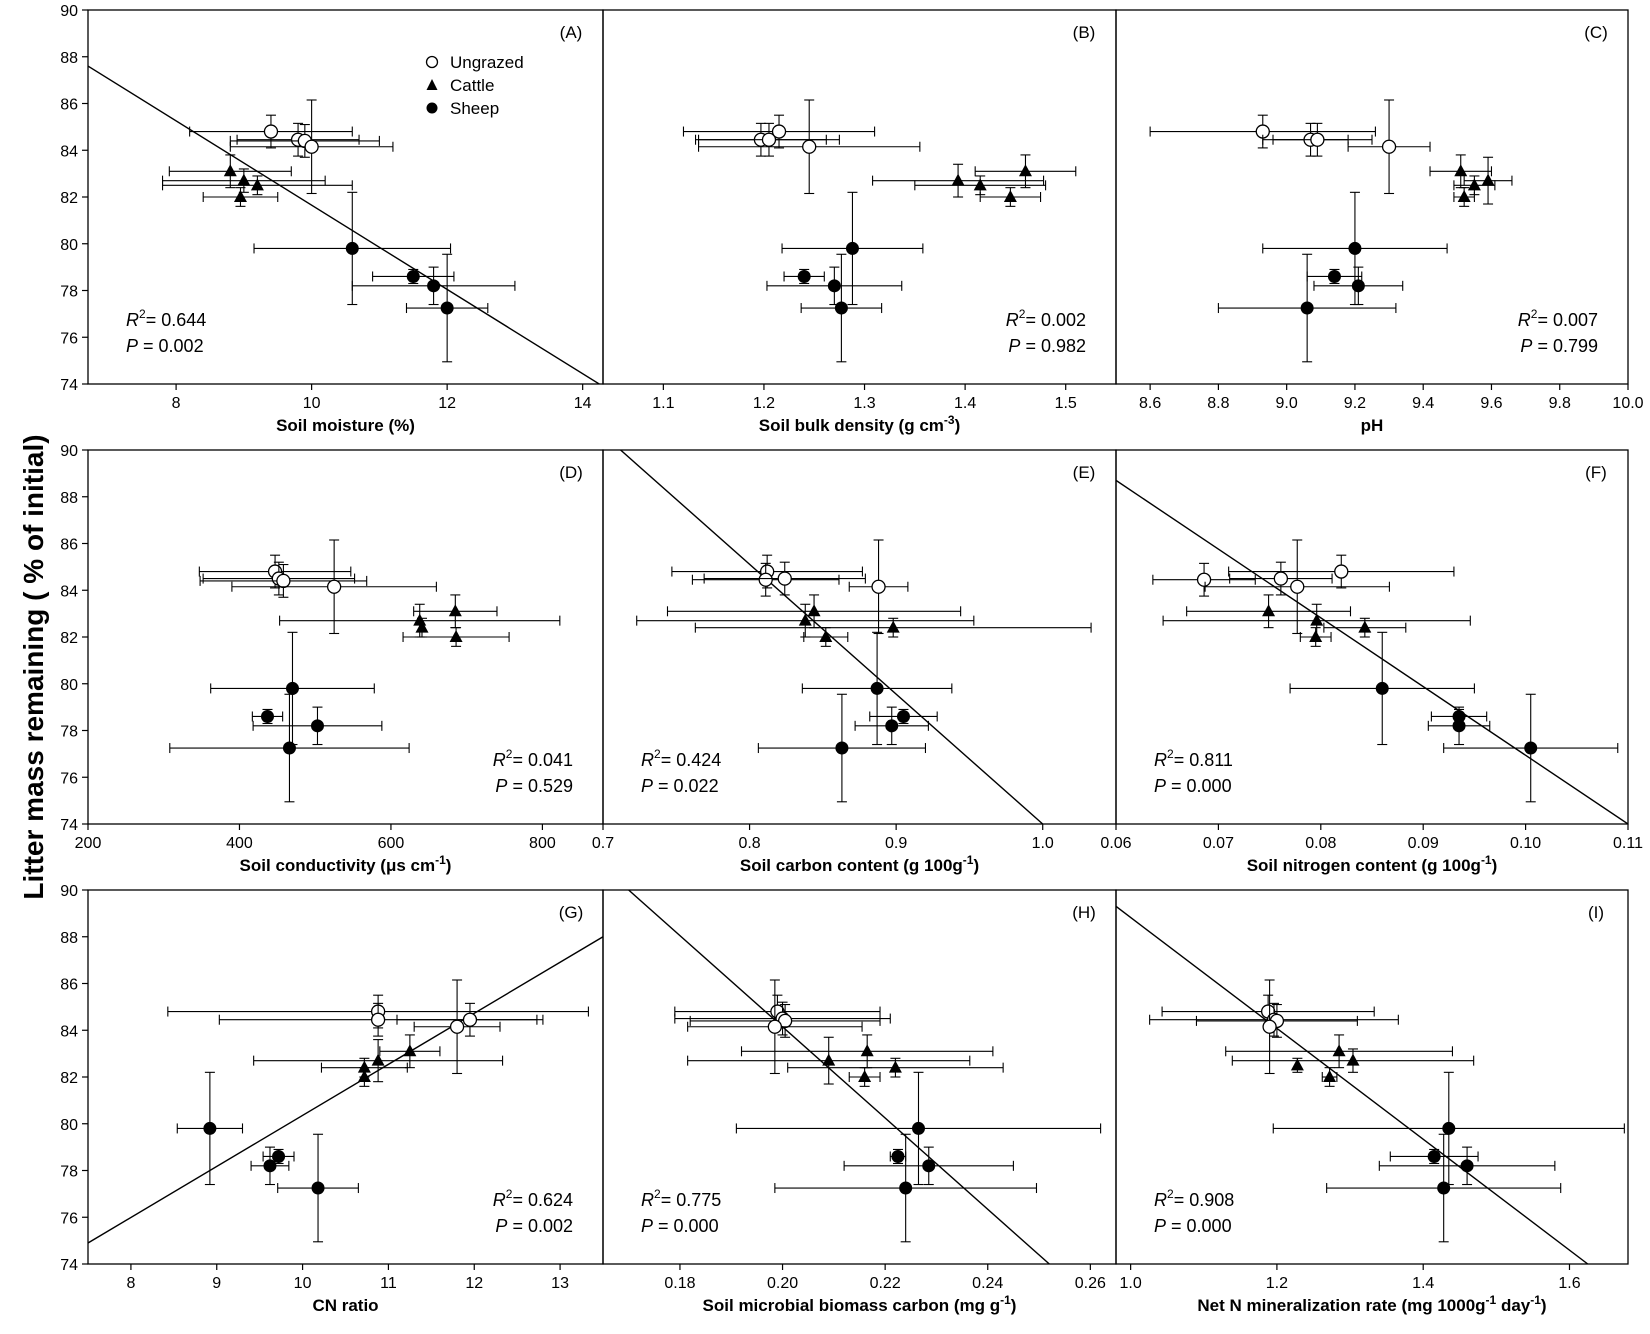  What do you see at coordinates (1372, 425) in the screenshot?
I see `x-axis-title: pH` at bounding box center [1372, 425].